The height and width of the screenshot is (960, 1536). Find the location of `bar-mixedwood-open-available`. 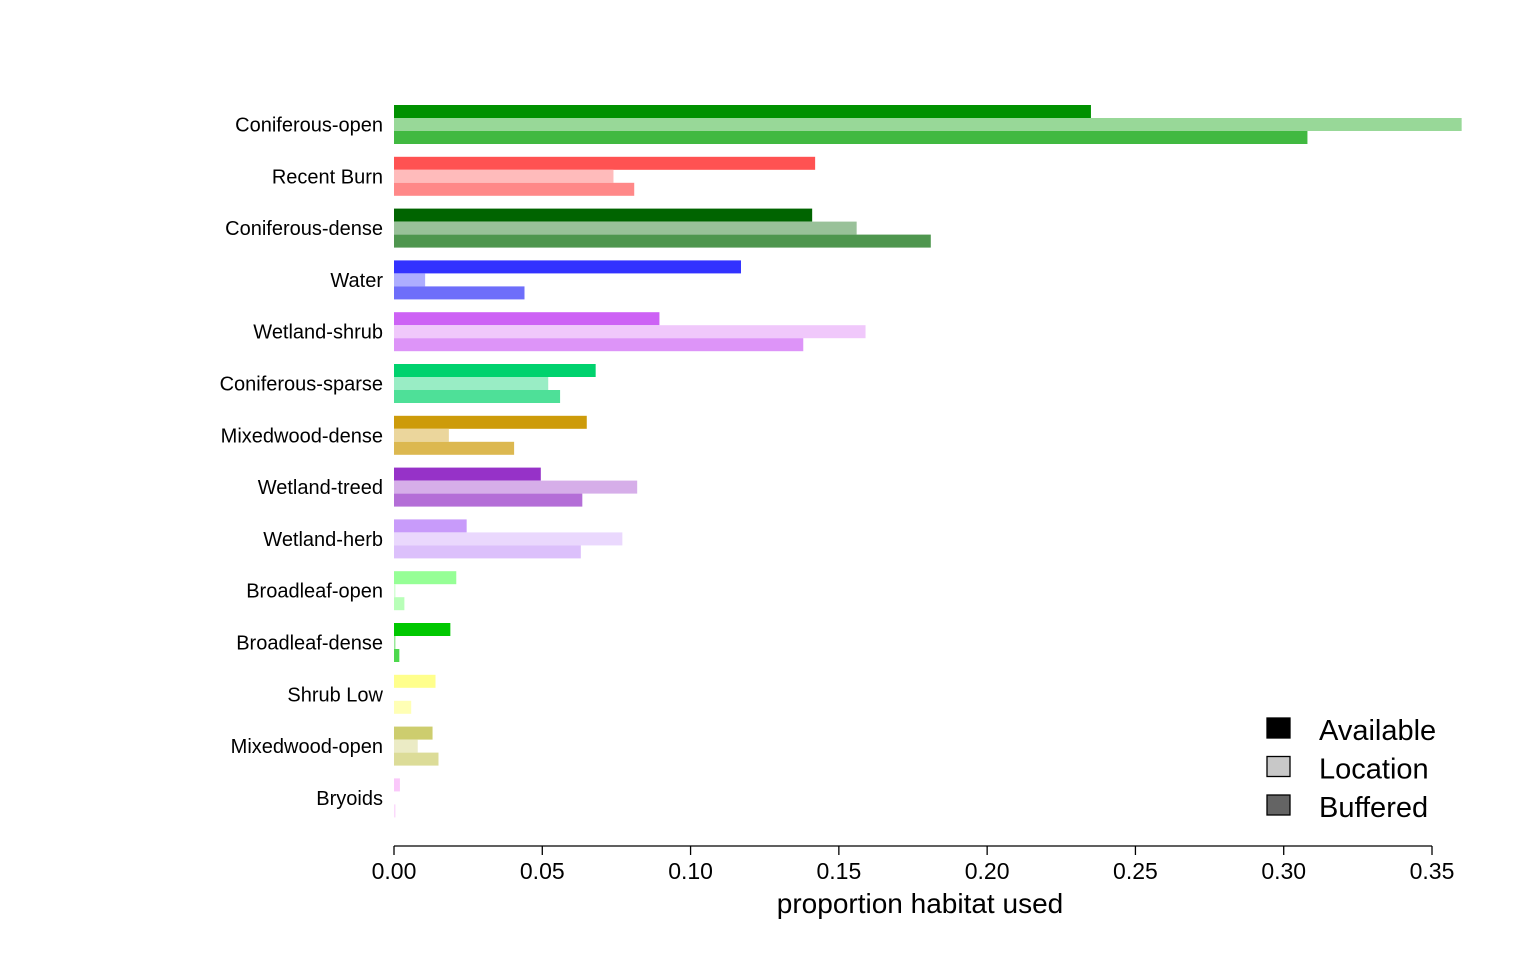

bar-mixedwood-open-available is located at coordinates (413, 733).